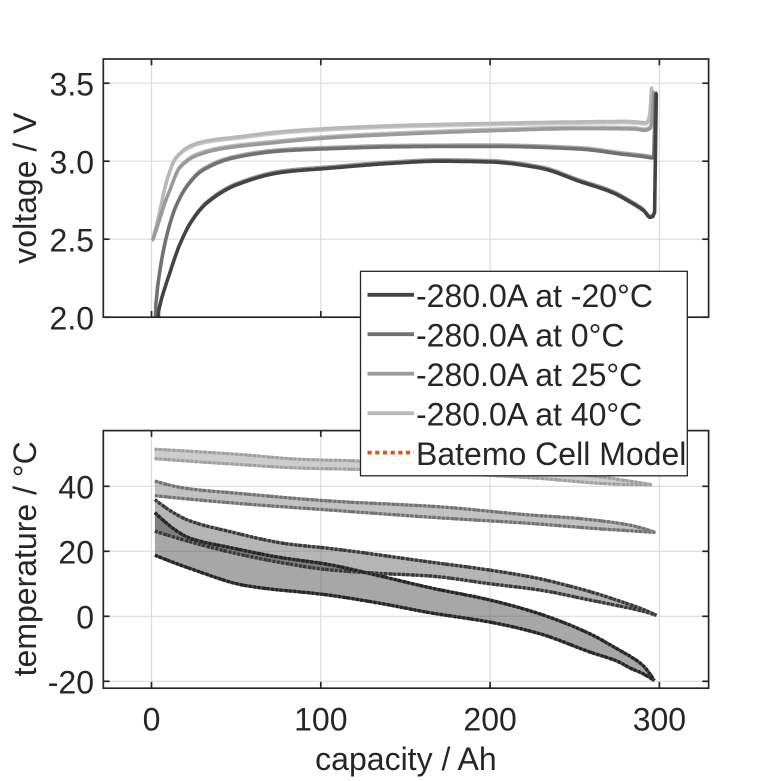  What do you see at coordinates (76, 488) in the screenshot?
I see `svg-text: 40` at bounding box center [76, 488].